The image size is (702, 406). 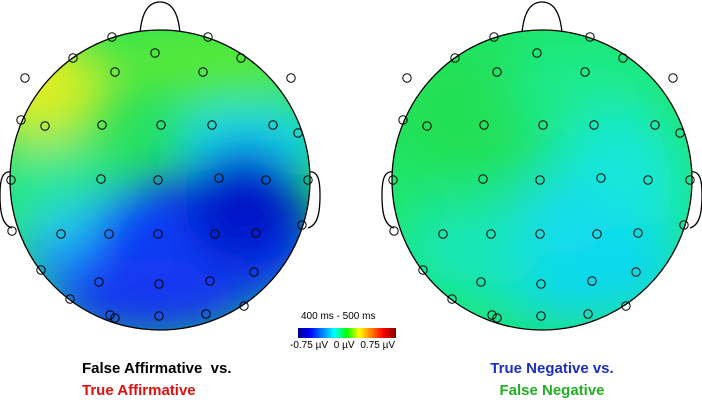 I want to click on caption-left: False Affirmative vs. True Affirmative, so click(x=182, y=380).